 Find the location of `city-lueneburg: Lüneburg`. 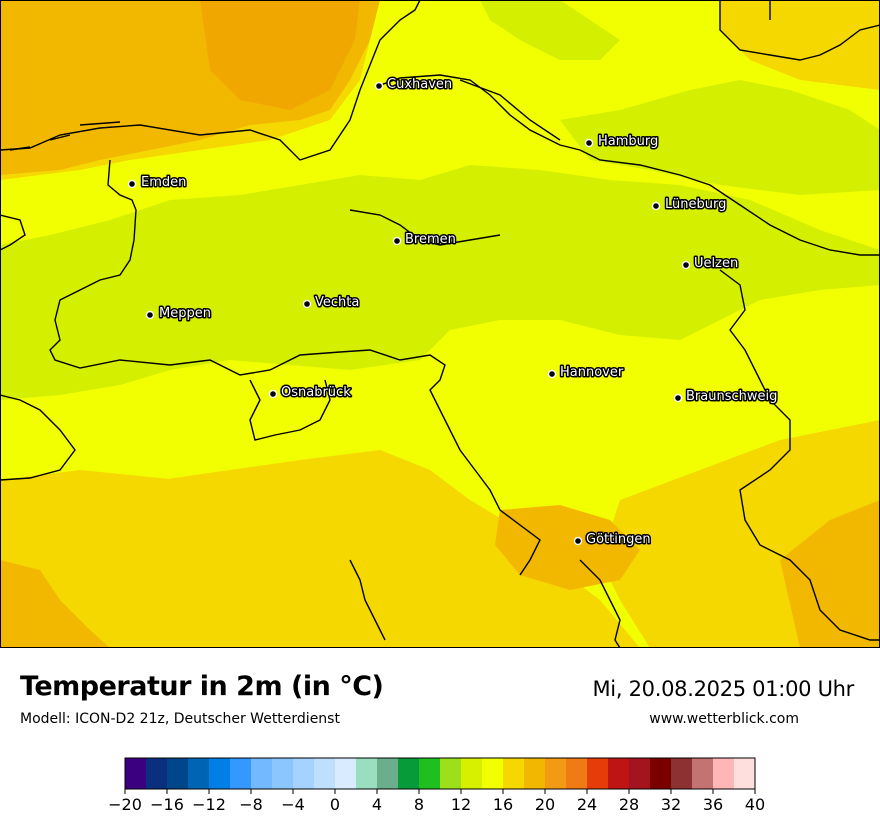

city-lueneburg: Lüneburg is located at coordinates (689, 205).